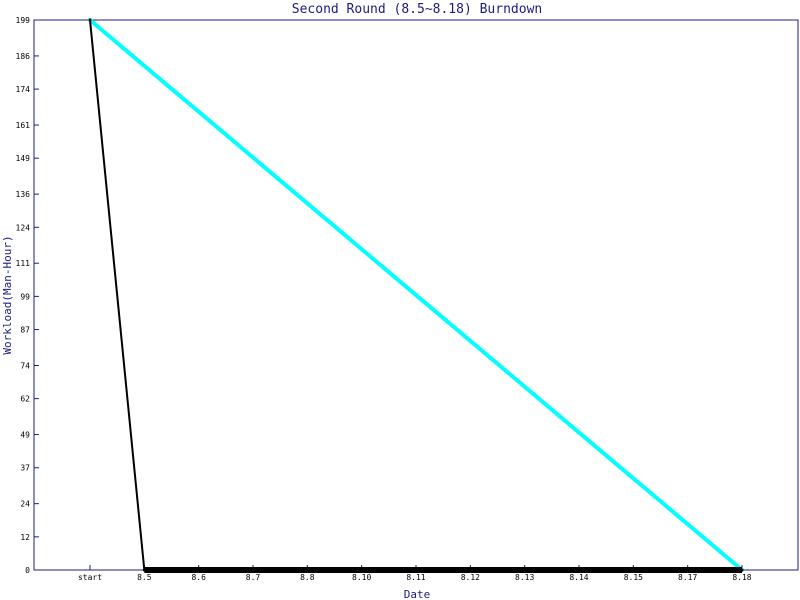 This screenshot has width=800, height=600. I want to click on x-tick-label: 8.12, so click(470, 577).